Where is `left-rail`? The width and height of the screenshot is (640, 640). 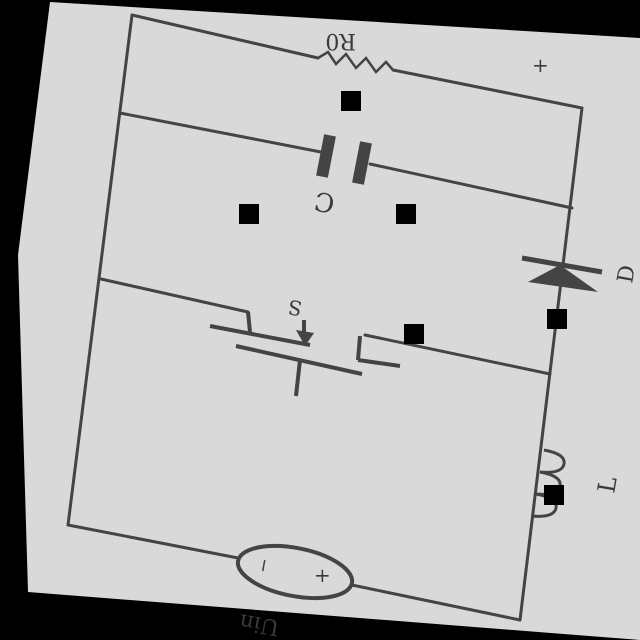 left-rail is located at coordinates (100, 270).